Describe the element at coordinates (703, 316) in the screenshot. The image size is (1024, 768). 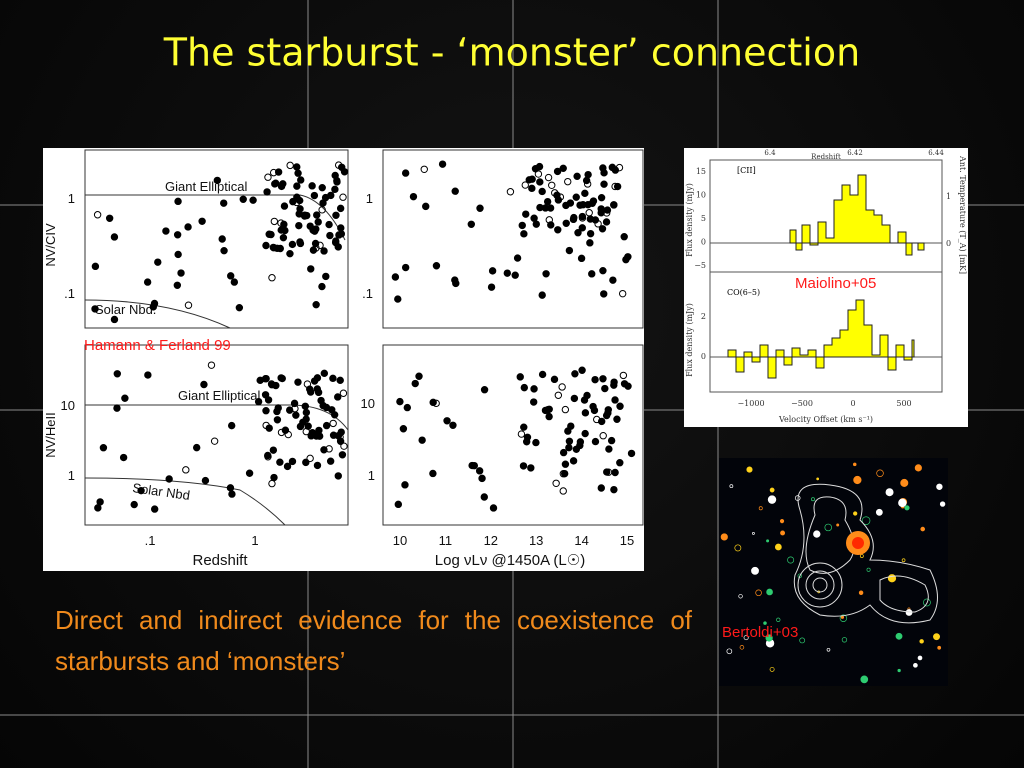
I see `tick-label: 2` at that location.